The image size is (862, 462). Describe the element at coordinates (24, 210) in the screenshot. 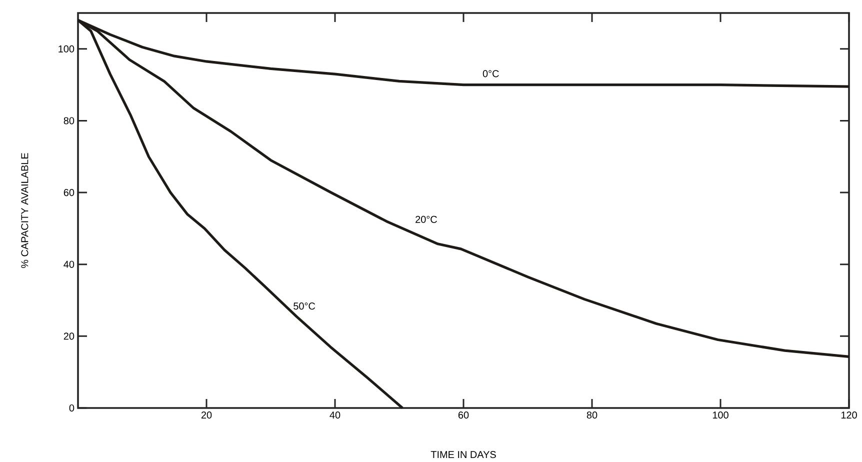

I see `y-axis-title: % CAPACITY AVAILABLE` at that location.